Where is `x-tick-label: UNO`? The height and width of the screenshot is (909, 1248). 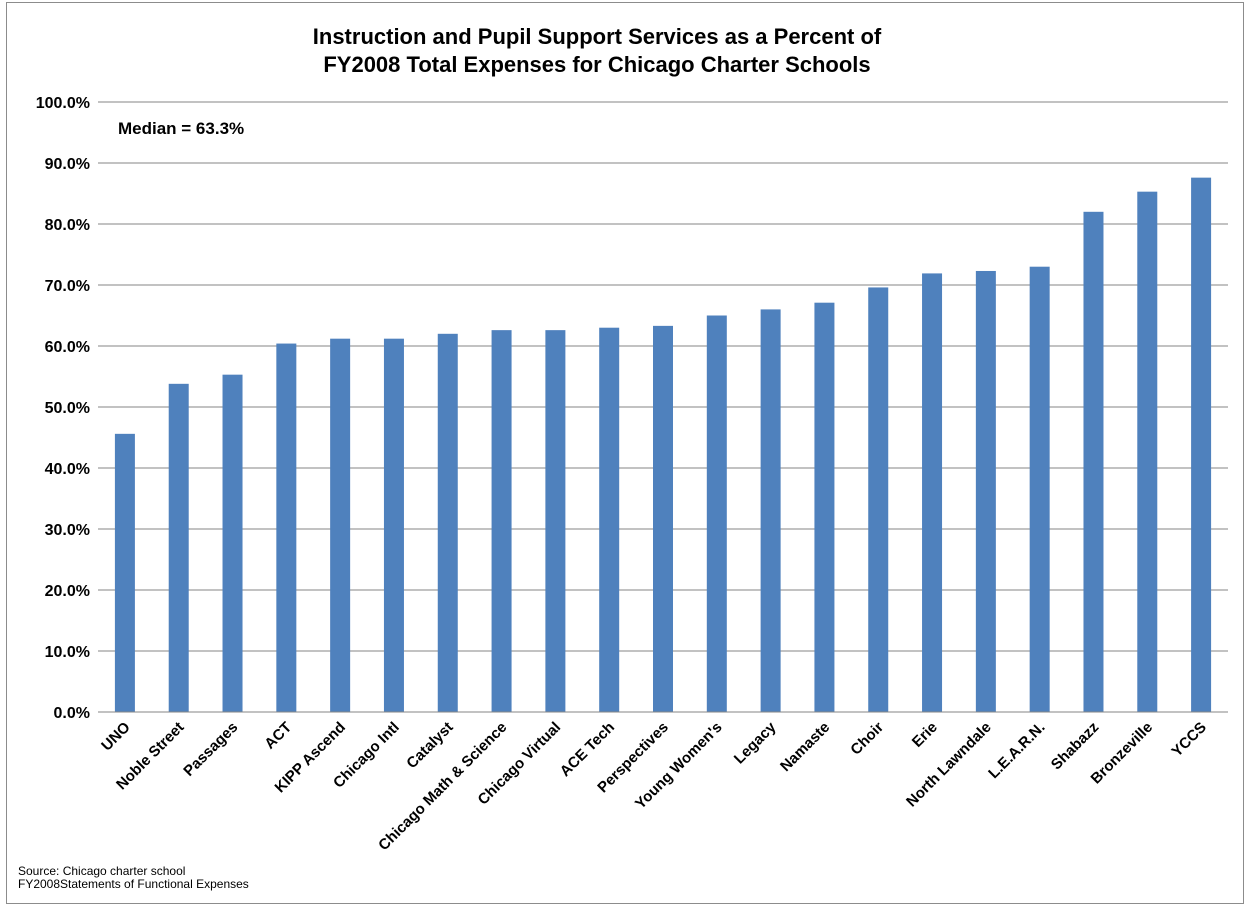 x-tick-label: UNO is located at coordinates (116, 737).